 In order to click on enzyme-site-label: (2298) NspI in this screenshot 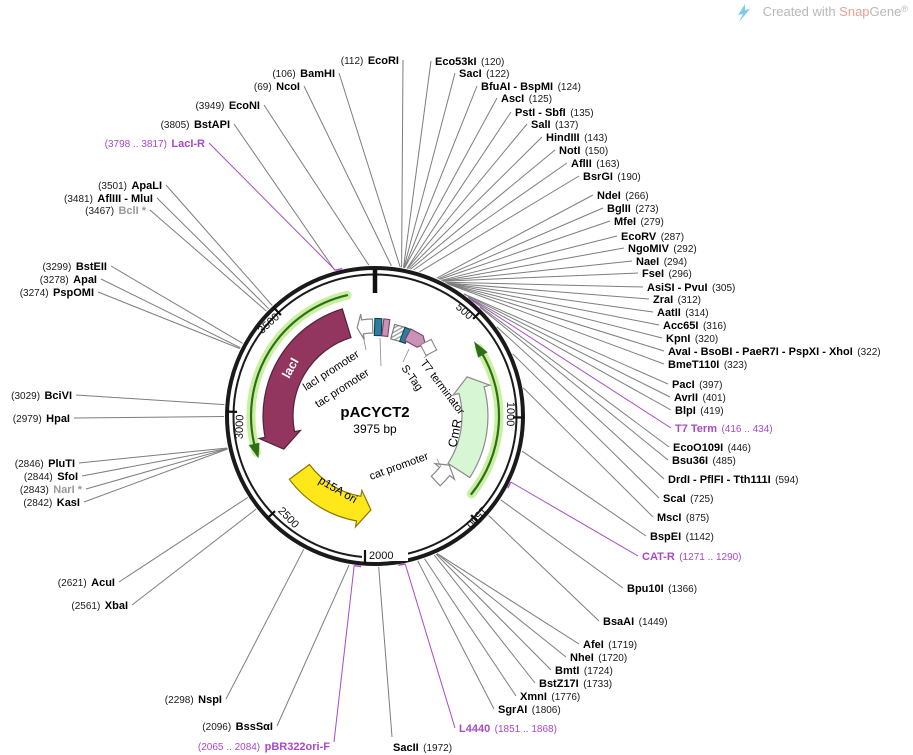, I will do `click(193, 698)`.